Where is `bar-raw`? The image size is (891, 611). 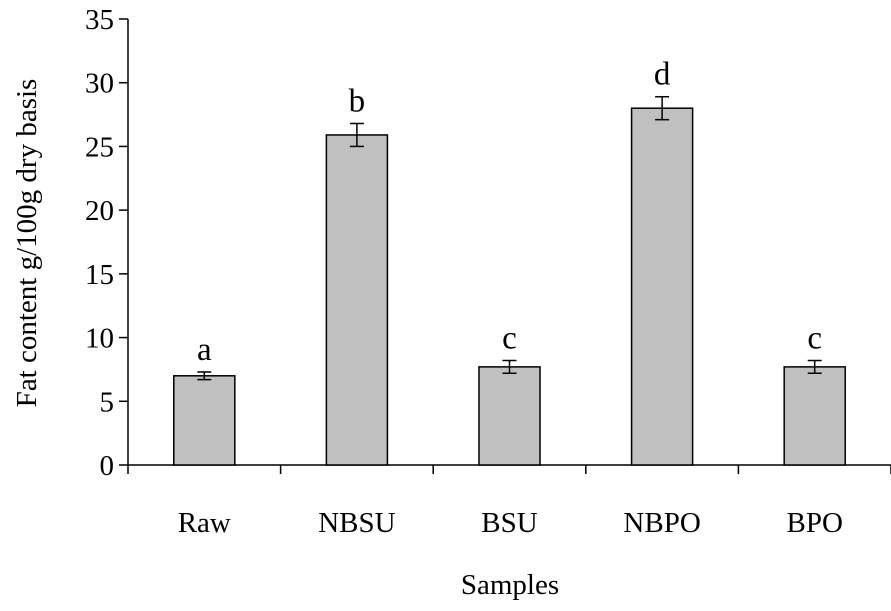 bar-raw is located at coordinates (204, 420).